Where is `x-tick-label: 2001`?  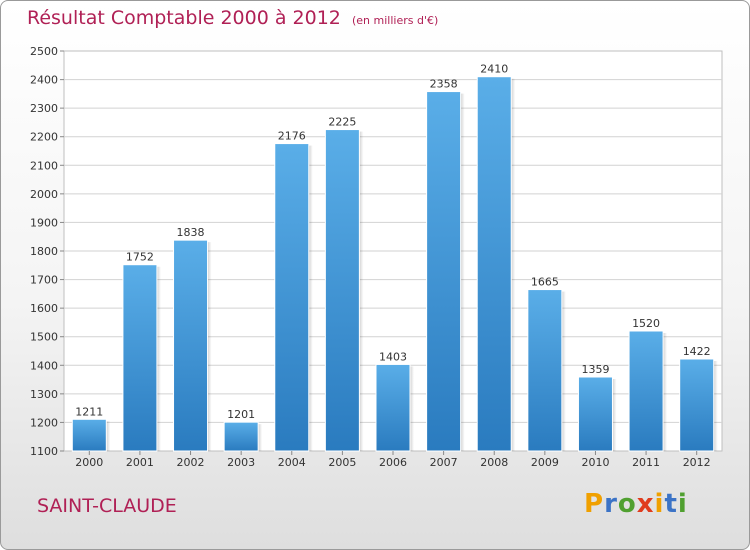 x-tick-label: 2001 is located at coordinates (140, 462).